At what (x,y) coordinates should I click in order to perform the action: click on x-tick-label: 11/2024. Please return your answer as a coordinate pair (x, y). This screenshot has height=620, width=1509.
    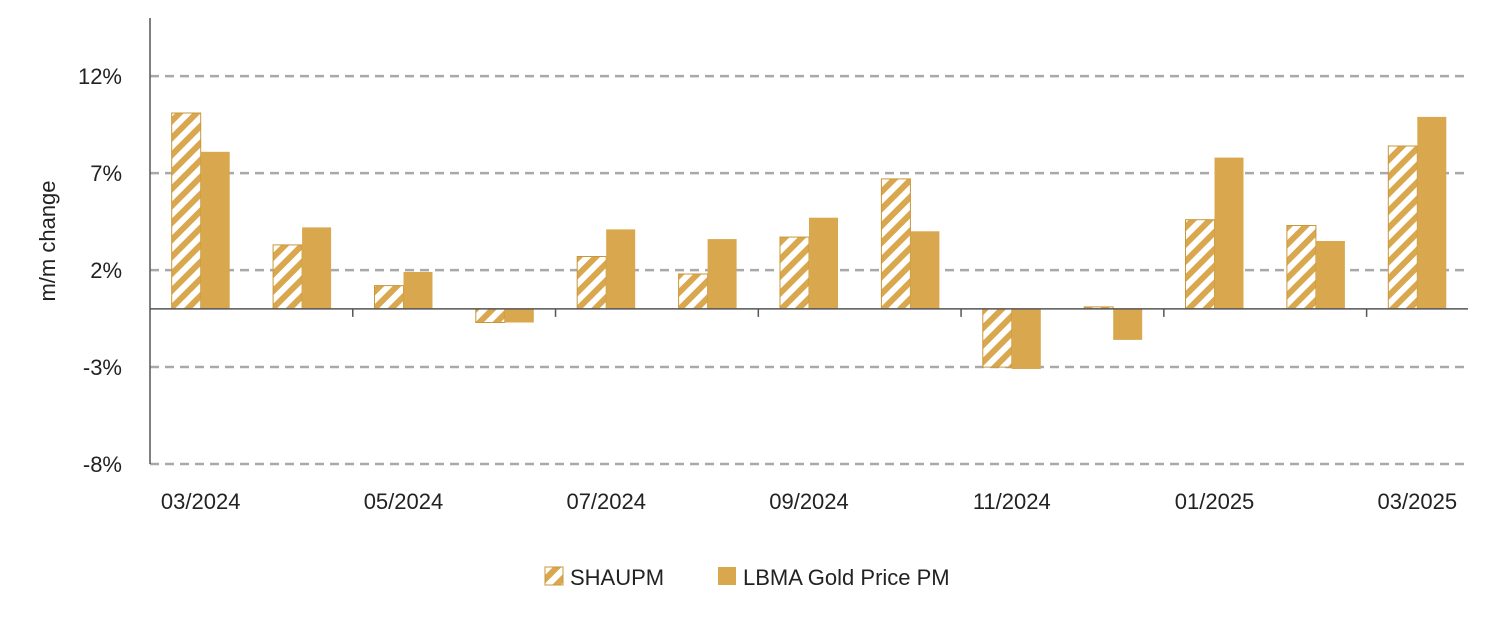
    Looking at the image, I should click on (1012, 501).